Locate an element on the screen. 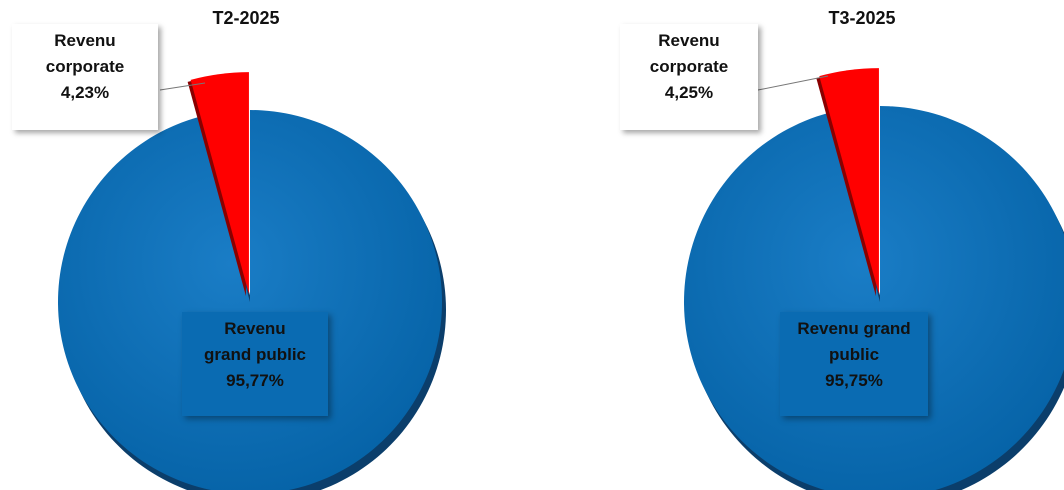 The height and width of the screenshot is (490, 1064). label-public-t3: Revenu grand public 95,75% is located at coordinates (854, 364).